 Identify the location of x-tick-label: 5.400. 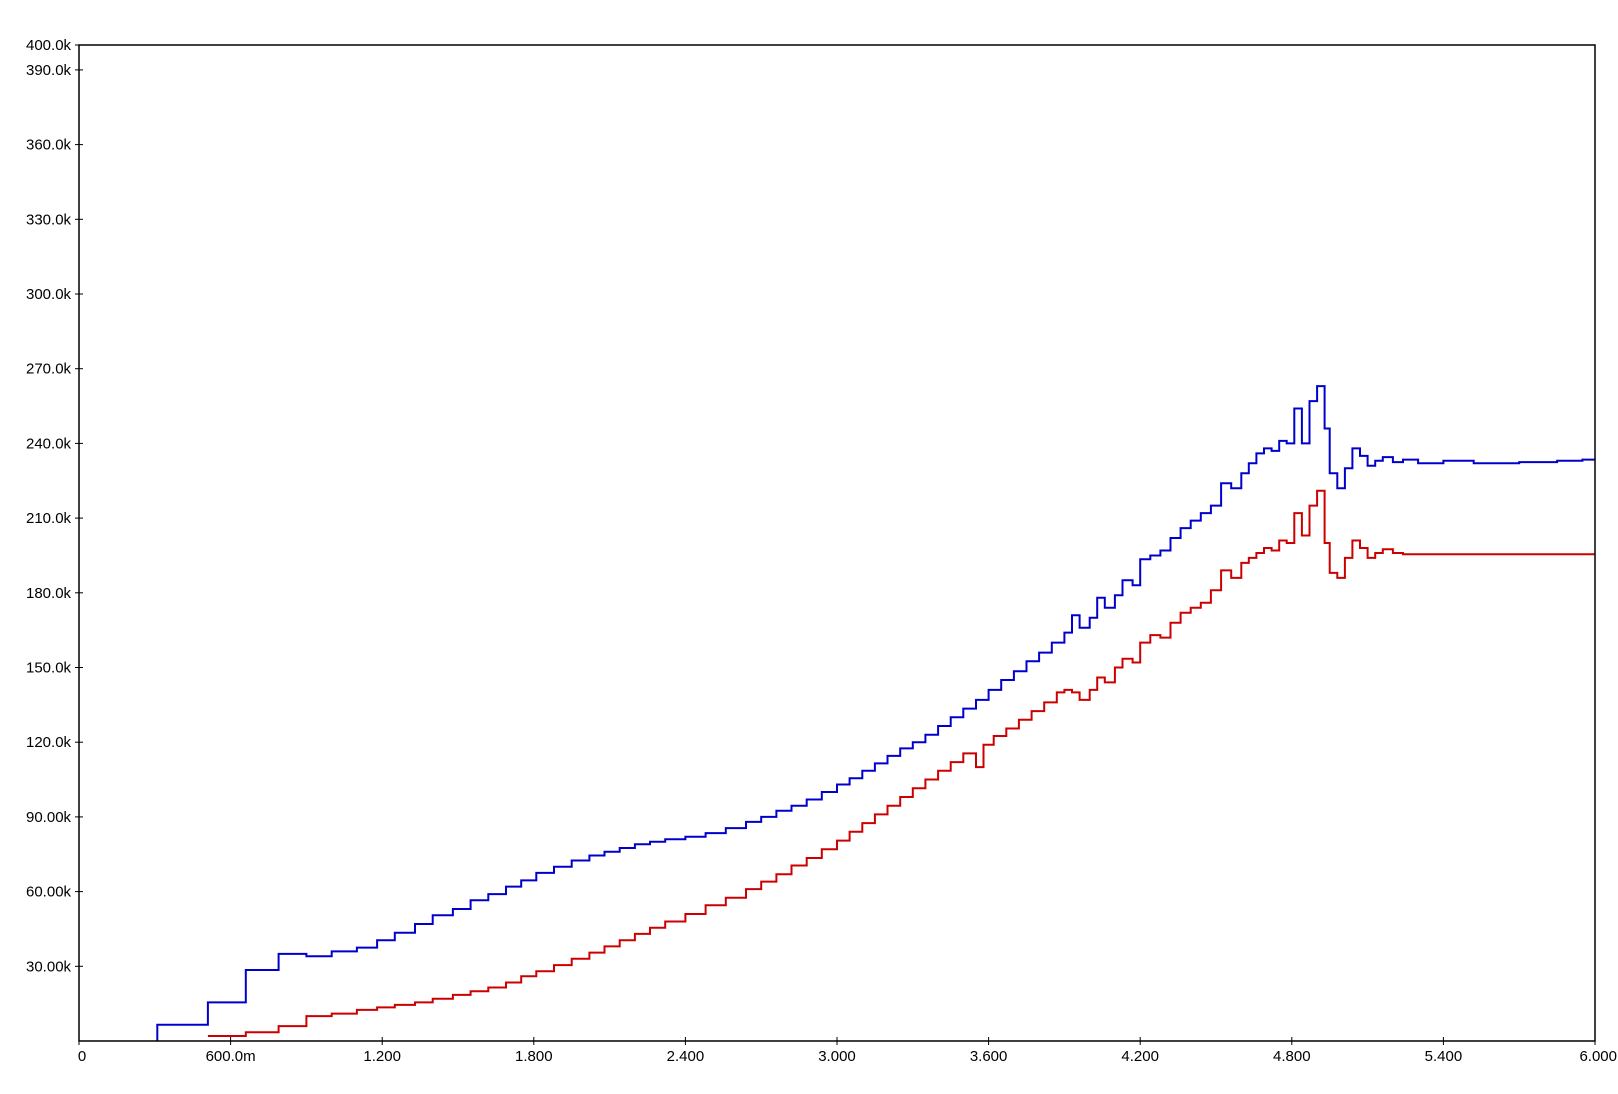
(1444, 1056).